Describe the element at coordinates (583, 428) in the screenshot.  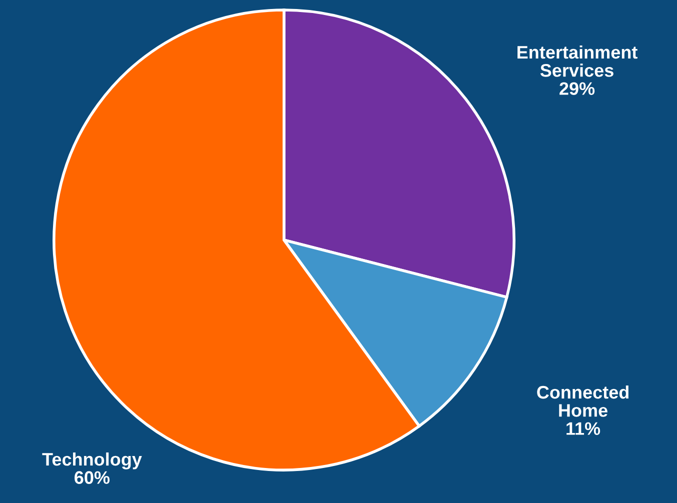
I see `data-label: 11%` at that location.